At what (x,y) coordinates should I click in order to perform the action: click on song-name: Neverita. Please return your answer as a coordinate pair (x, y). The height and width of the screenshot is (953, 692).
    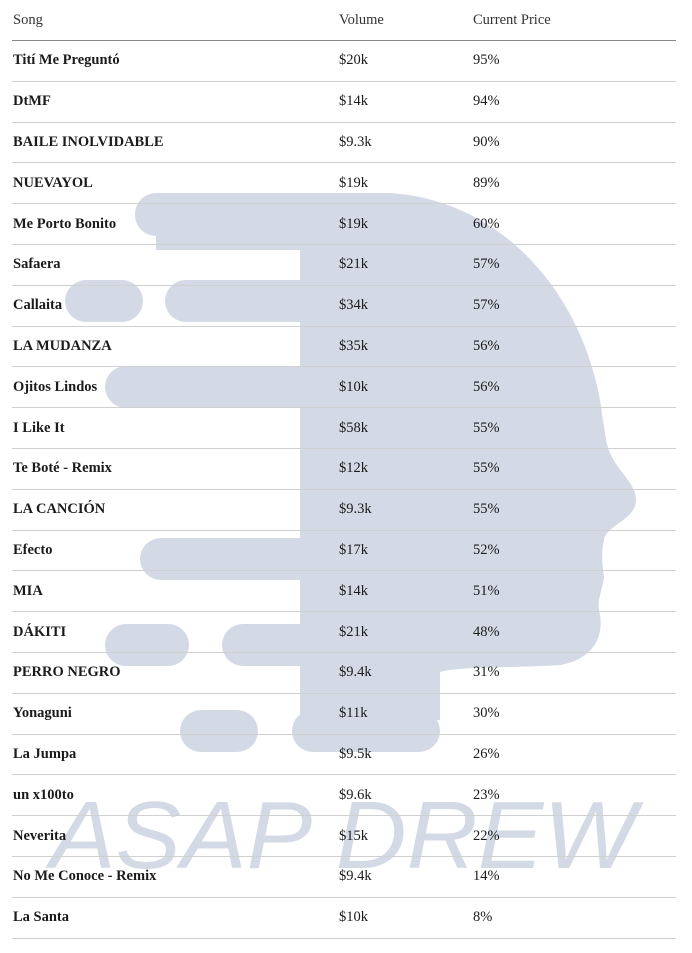
    Looking at the image, I should click on (175, 836).